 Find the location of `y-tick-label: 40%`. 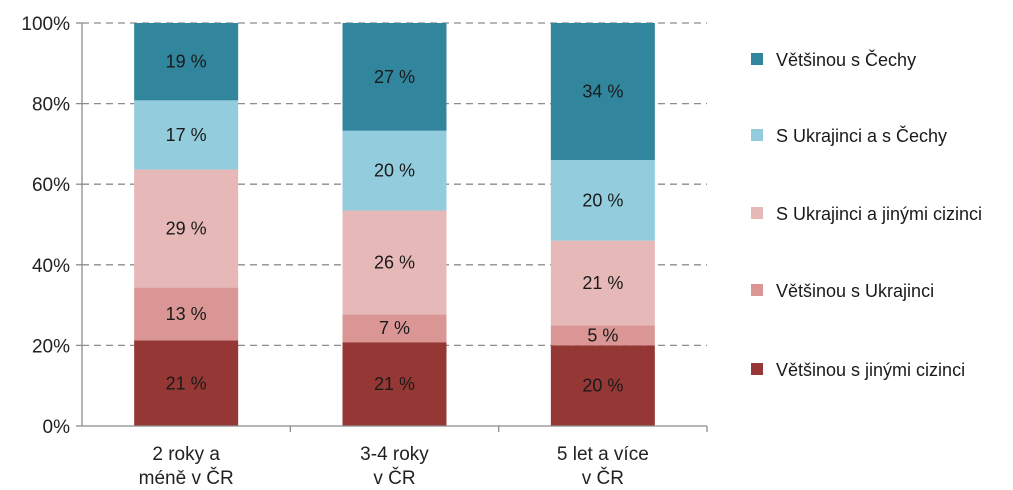

y-tick-label: 40% is located at coordinates (51, 266).